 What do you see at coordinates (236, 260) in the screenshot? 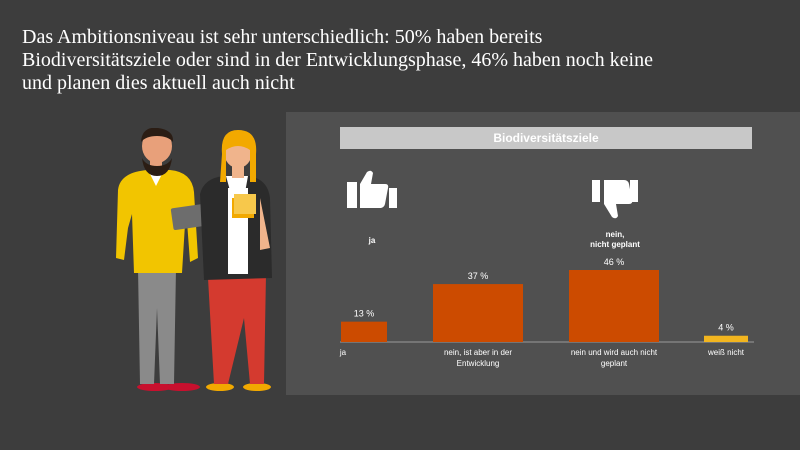
I see `woman-figure` at bounding box center [236, 260].